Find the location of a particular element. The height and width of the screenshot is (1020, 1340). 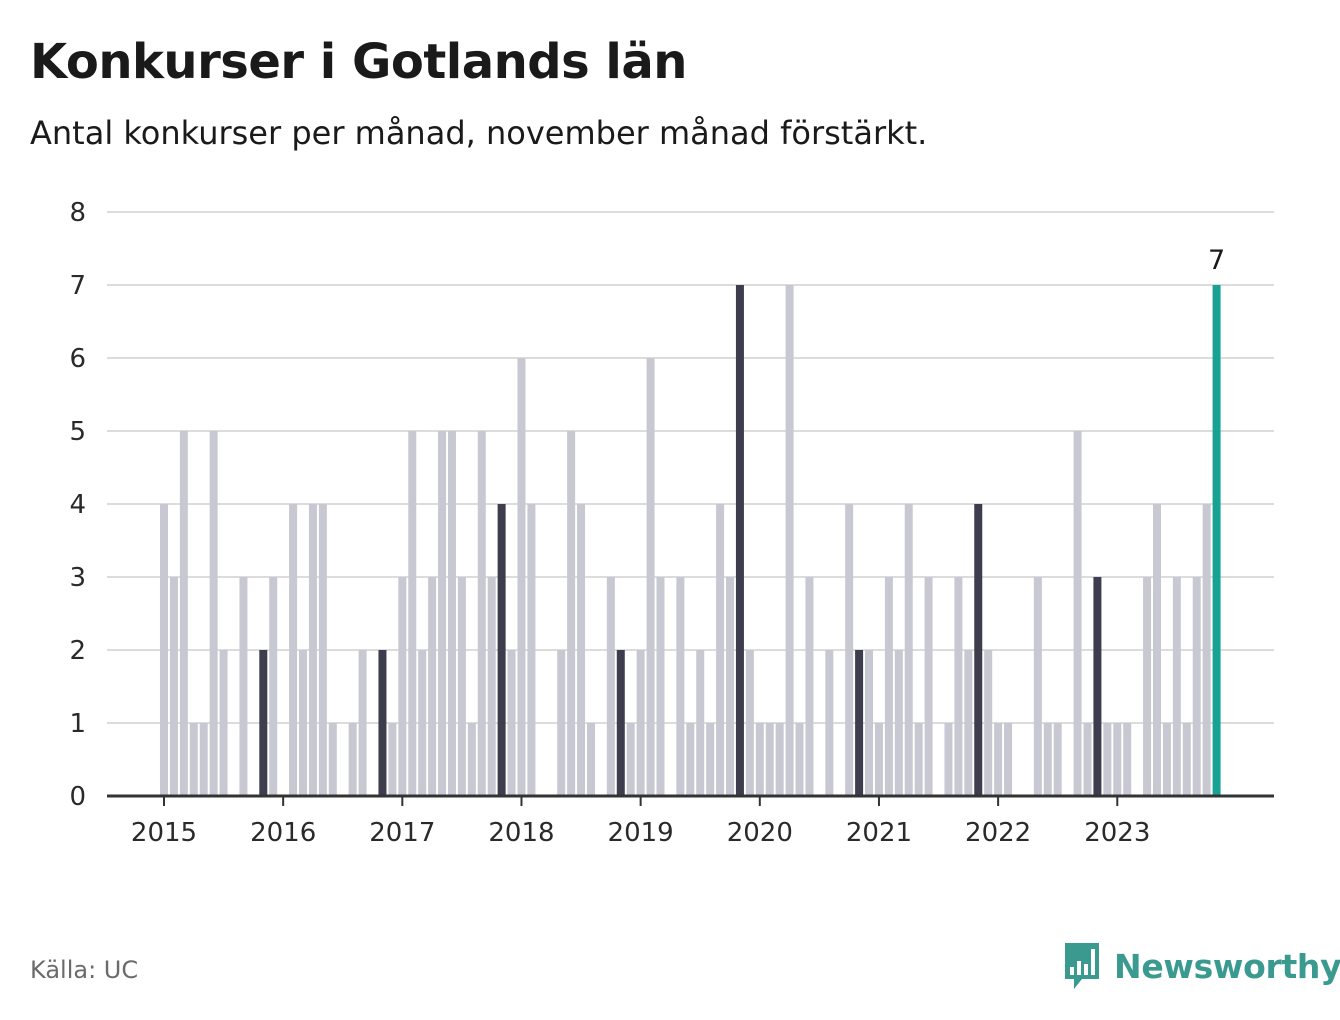

y-tick-label: 6 is located at coordinates (77, 359).